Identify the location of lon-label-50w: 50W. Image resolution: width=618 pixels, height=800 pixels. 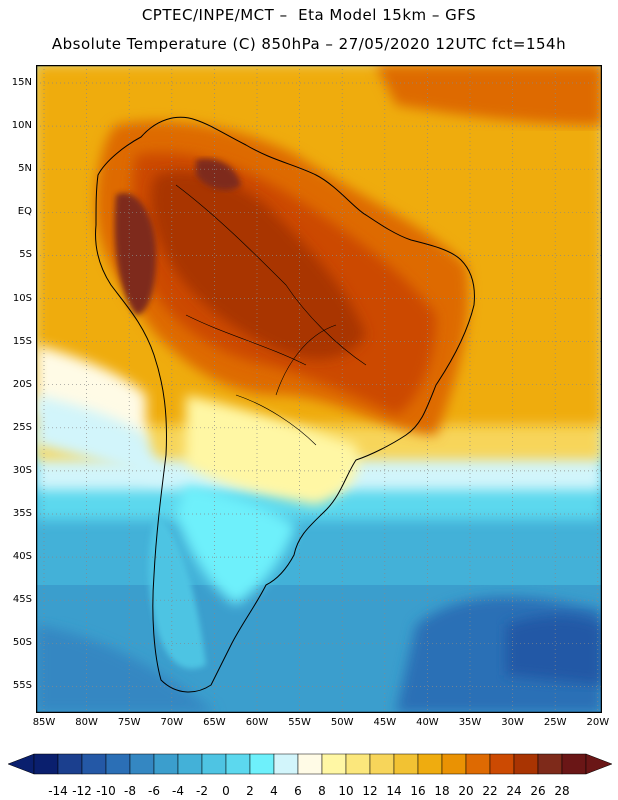
(342, 722).